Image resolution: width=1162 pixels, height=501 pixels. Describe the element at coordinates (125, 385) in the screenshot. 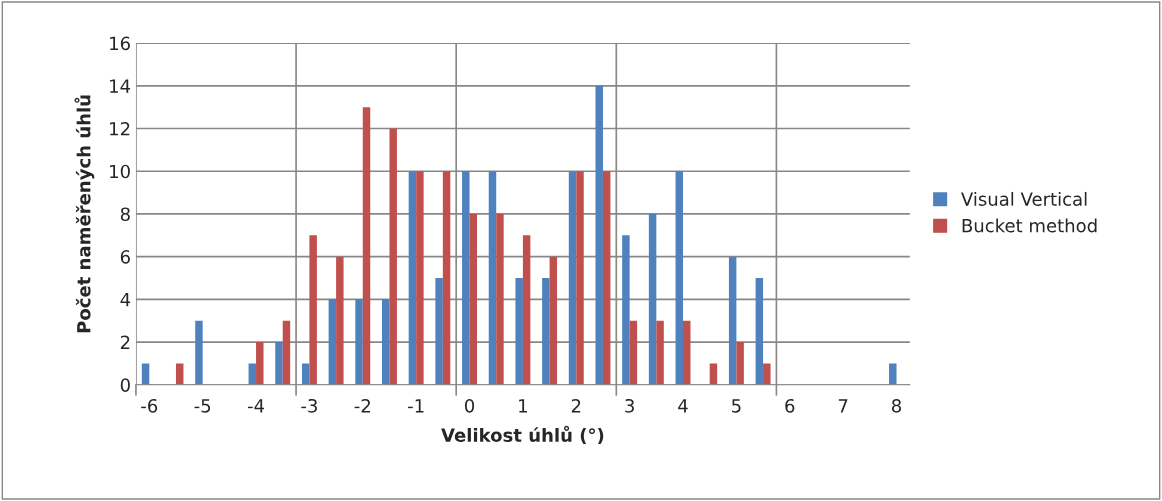

I see `y-tick-label: 0` at that location.